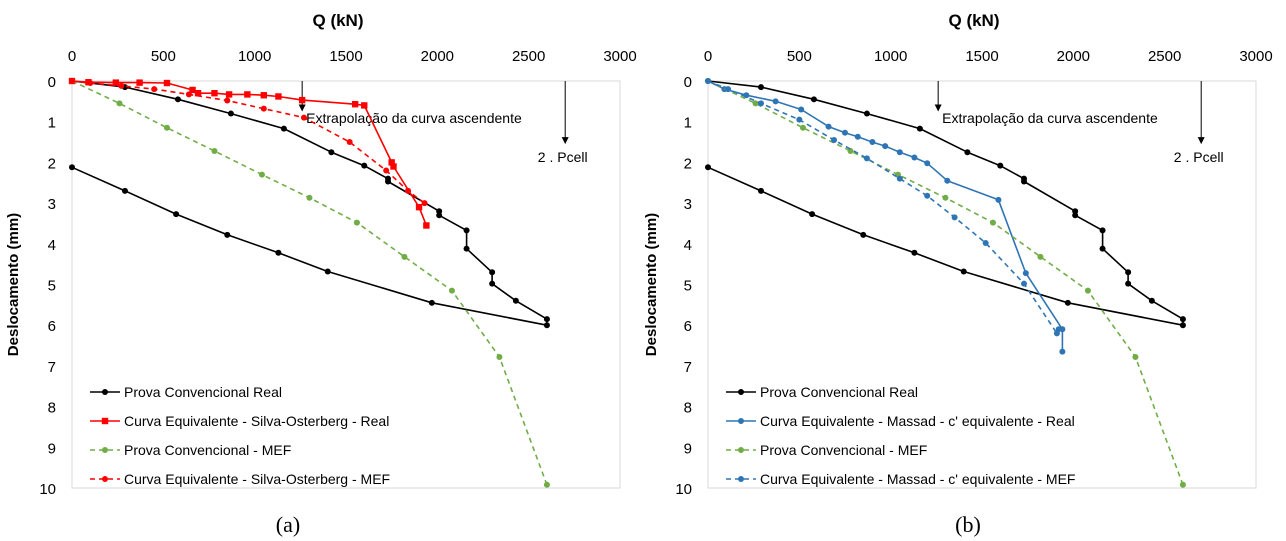 This screenshot has width=1286, height=541. Describe the element at coordinates (288, 524) in the screenshot. I see `panel-caption: (a)` at that location.